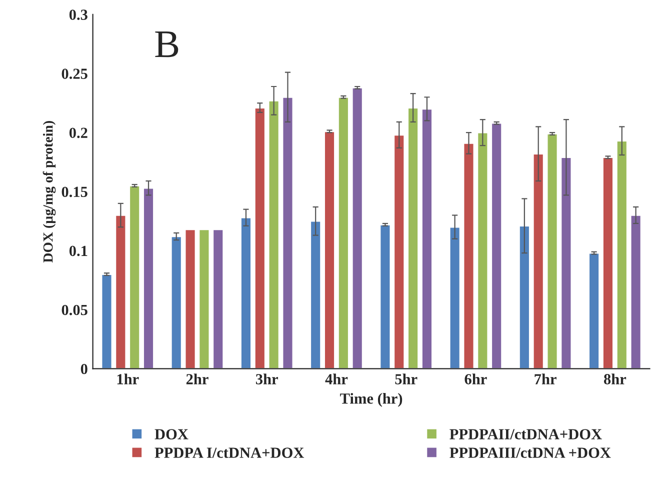 The image size is (663, 482). What do you see at coordinates (406, 379) in the screenshot?
I see `x-tick-label: 5hr` at bounding box center [406, 379].